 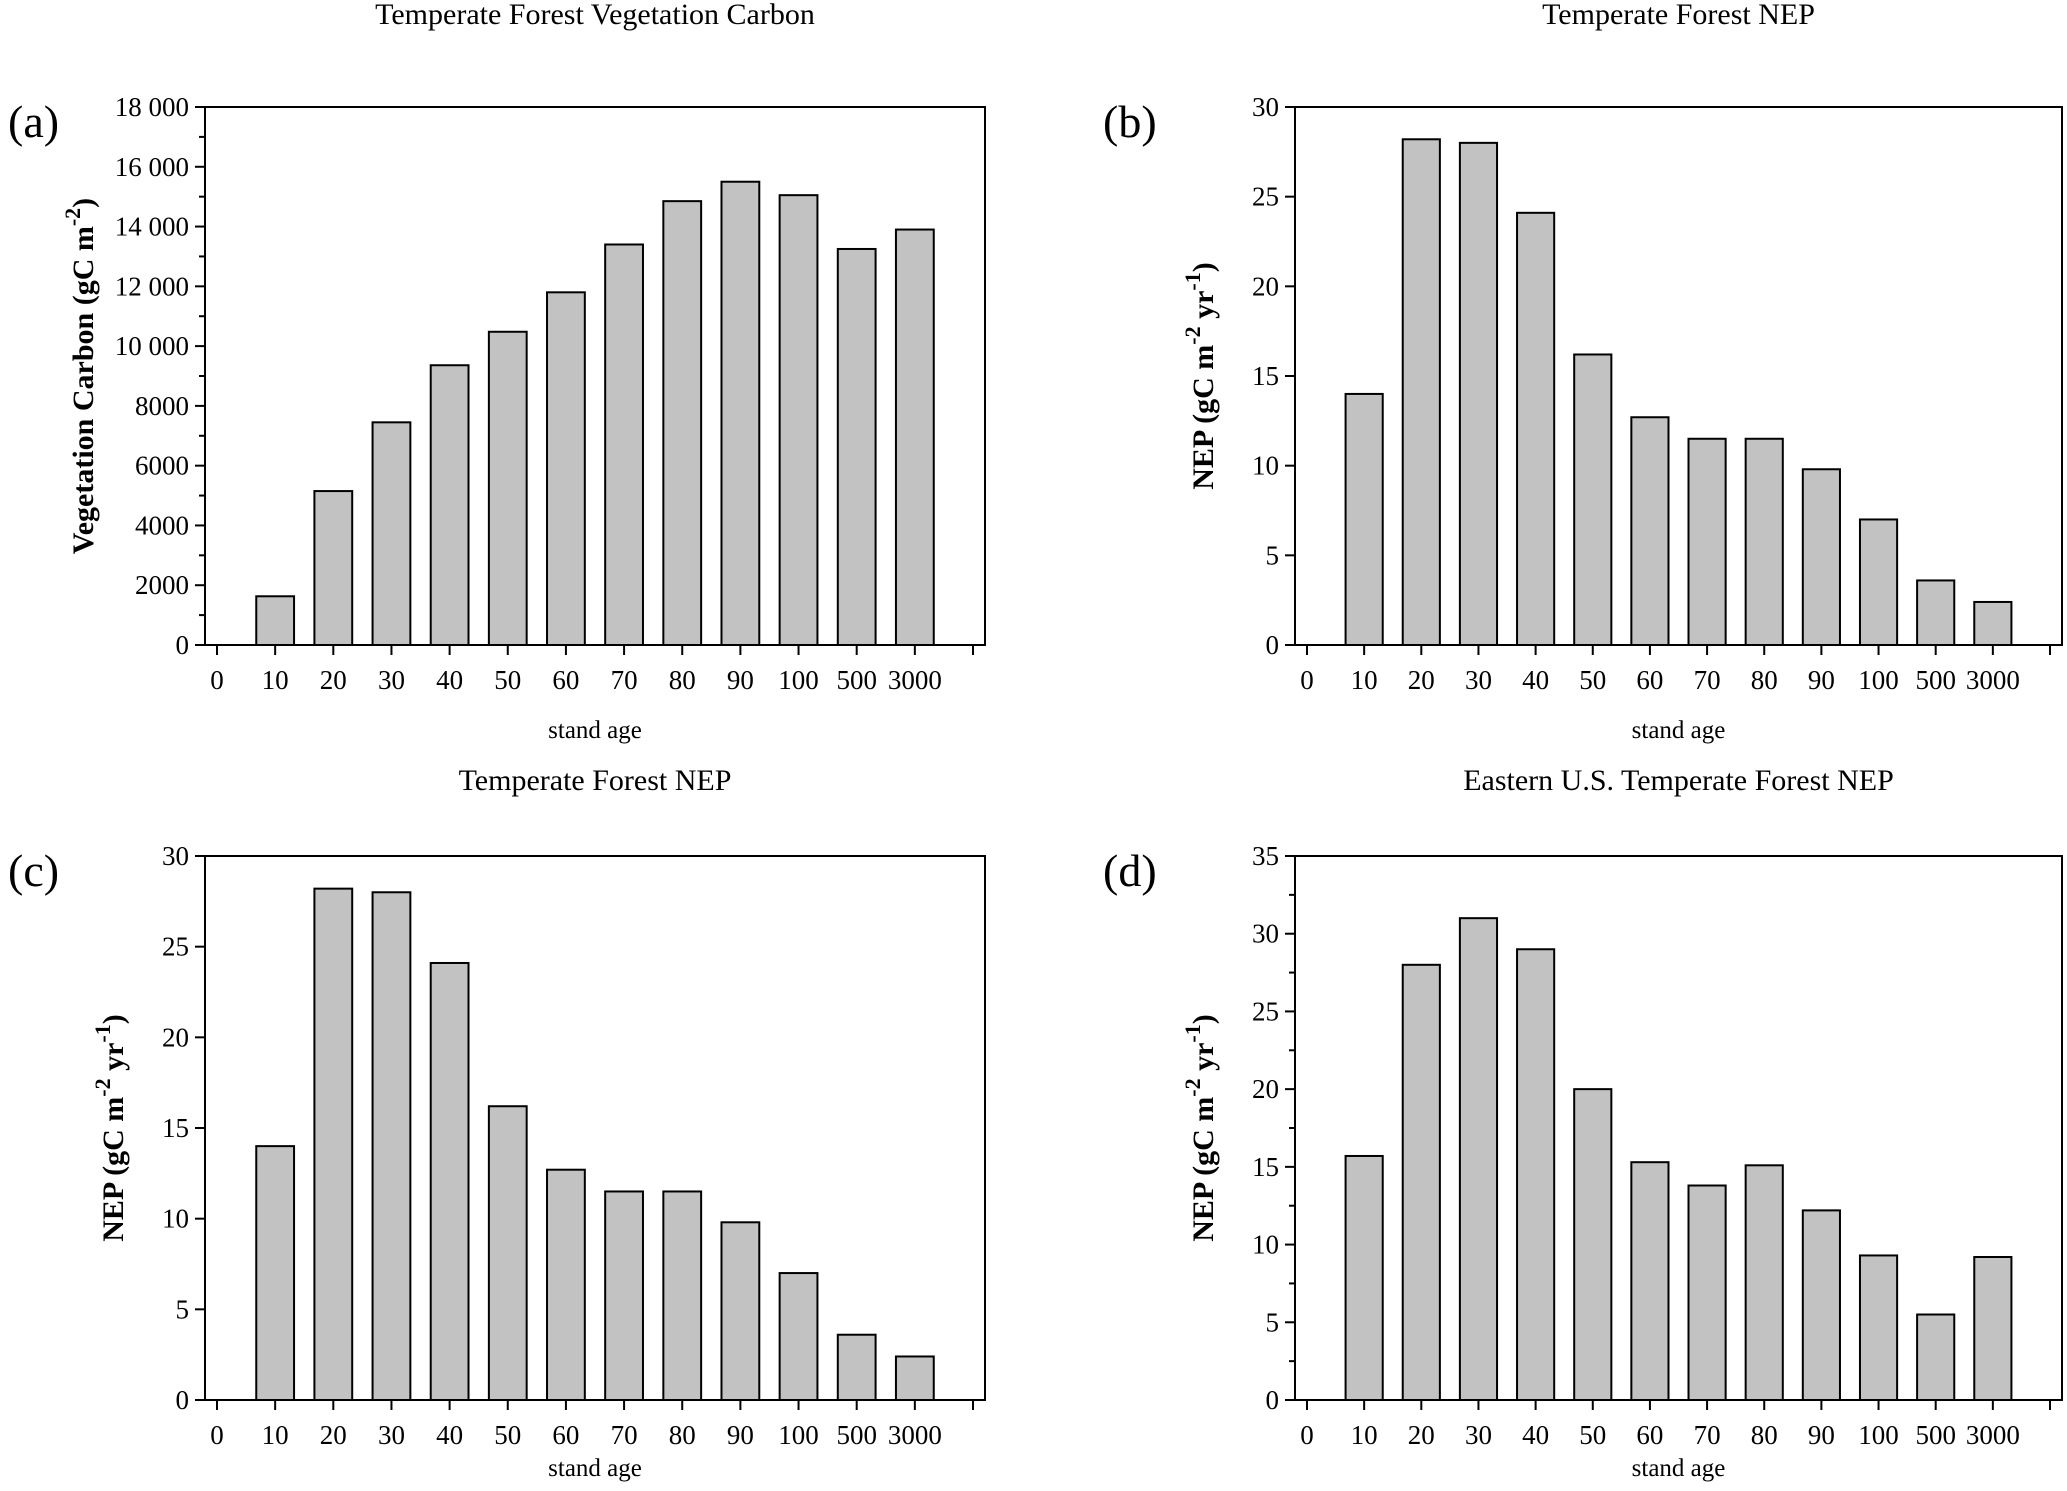 What do you see at coordinates (1130, 870) in the screenshot?
I see `panel-letter: (d)` at bounding box center [1130, 870].